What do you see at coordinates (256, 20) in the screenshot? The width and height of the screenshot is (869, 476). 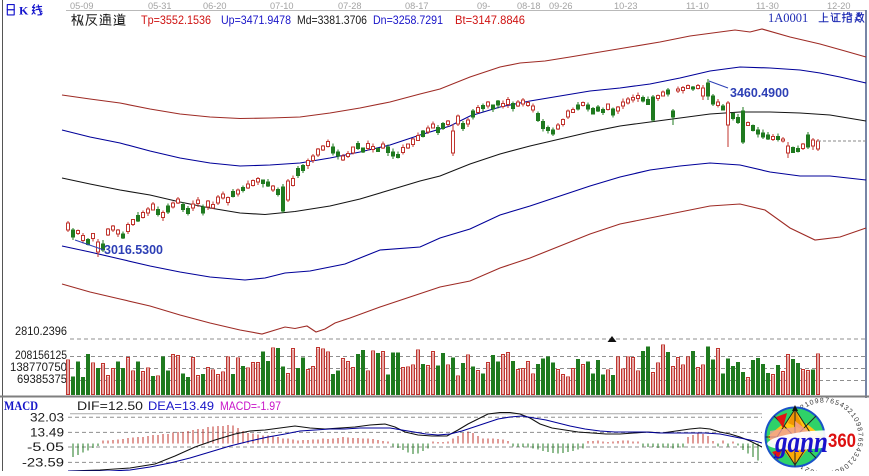 I see `svg-text: Up=3471.9478` at bounding box center [256, 20].